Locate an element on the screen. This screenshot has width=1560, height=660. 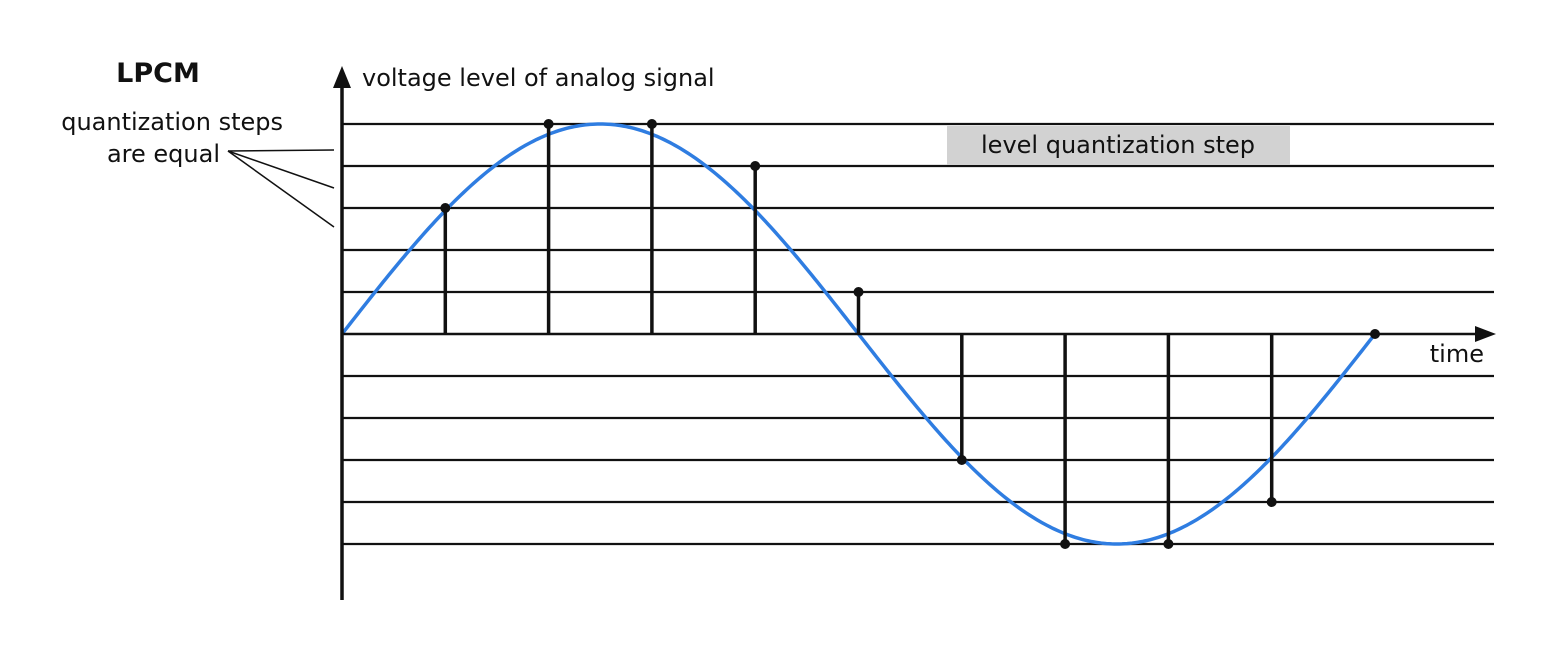
step-box is located at coordinates (1118, 145).